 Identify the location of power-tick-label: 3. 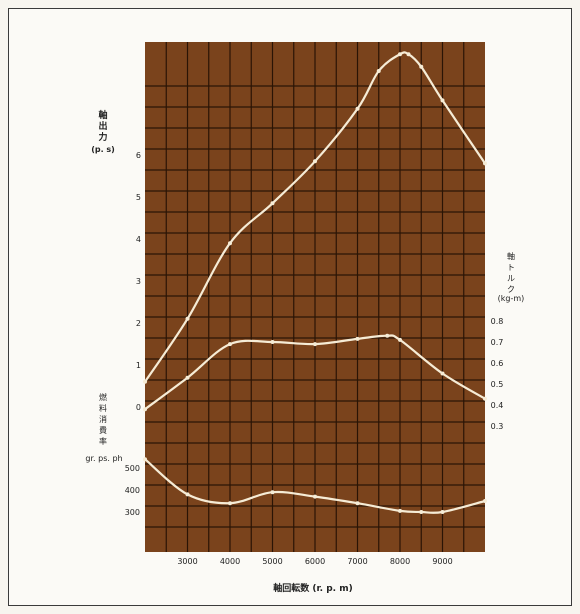
(138, 281).